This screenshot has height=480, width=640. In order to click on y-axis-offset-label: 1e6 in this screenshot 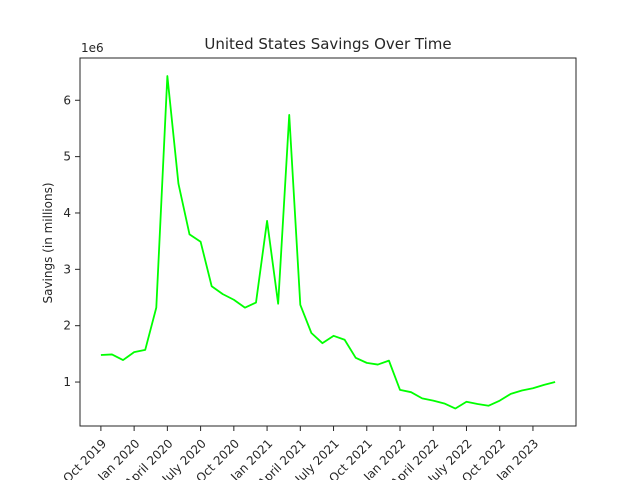, I will do `click(92, 48)`.